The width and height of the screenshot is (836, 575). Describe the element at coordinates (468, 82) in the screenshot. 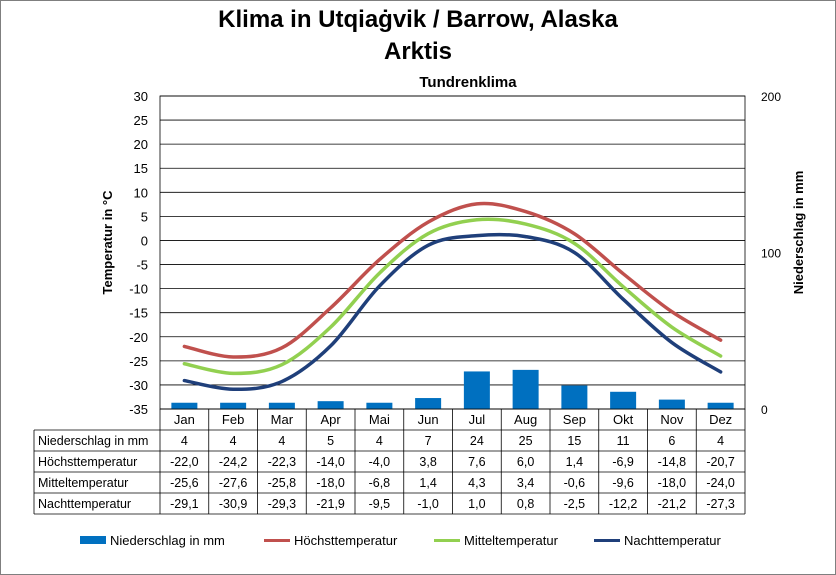

I see `chart-subtitle: Tundrenklima` at that location.